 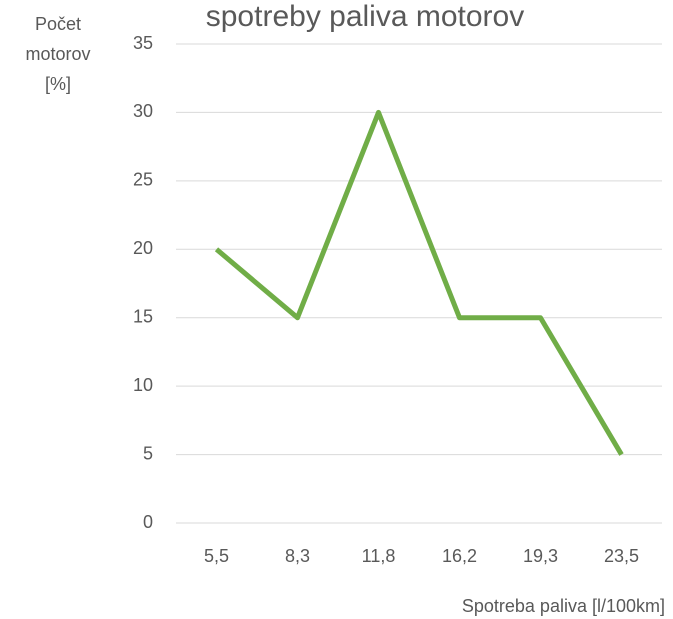 I want to click on y-tick-label: 20, so click(x=143, y=248).